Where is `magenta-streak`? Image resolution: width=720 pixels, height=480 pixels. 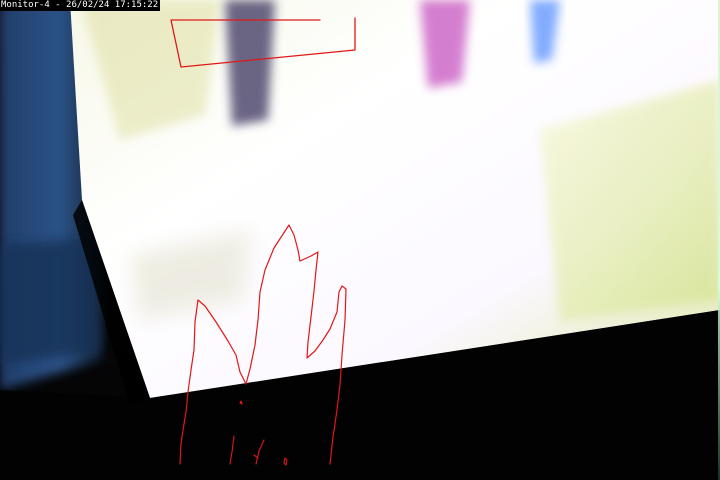
magenta-streak is located at coordinates (445, 44).